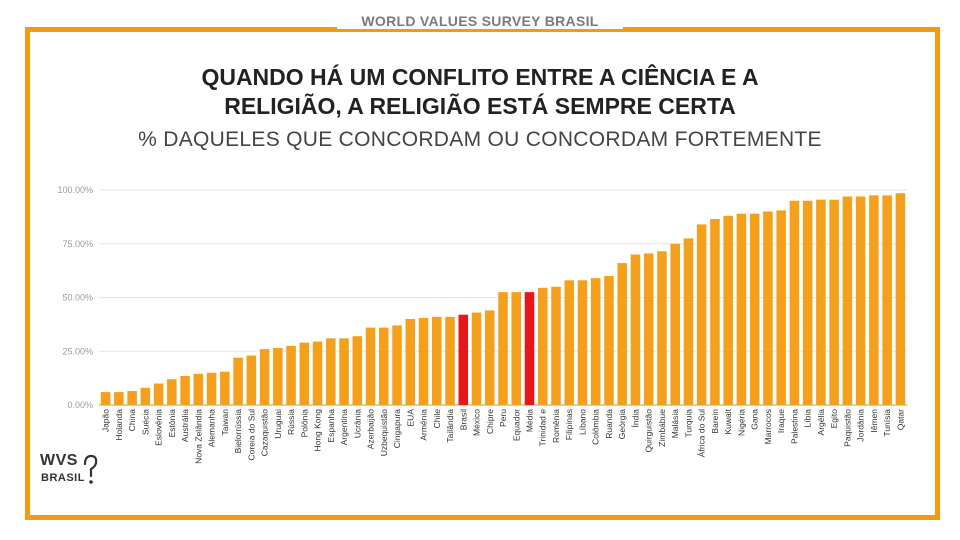 This screenshot has width=960, height=540. I want to click on x-tick-label: Chile, so click(437, 419).